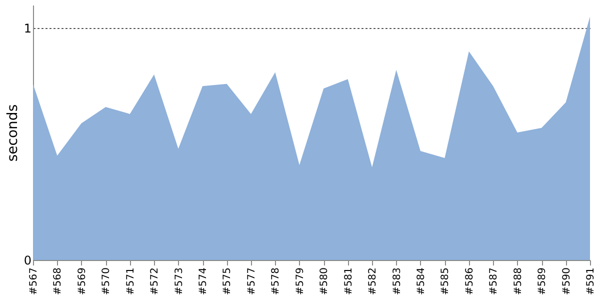  Describe the element at coordinates (348, 281) in the screenshot. I see `x-tick-label: #581` at that location.